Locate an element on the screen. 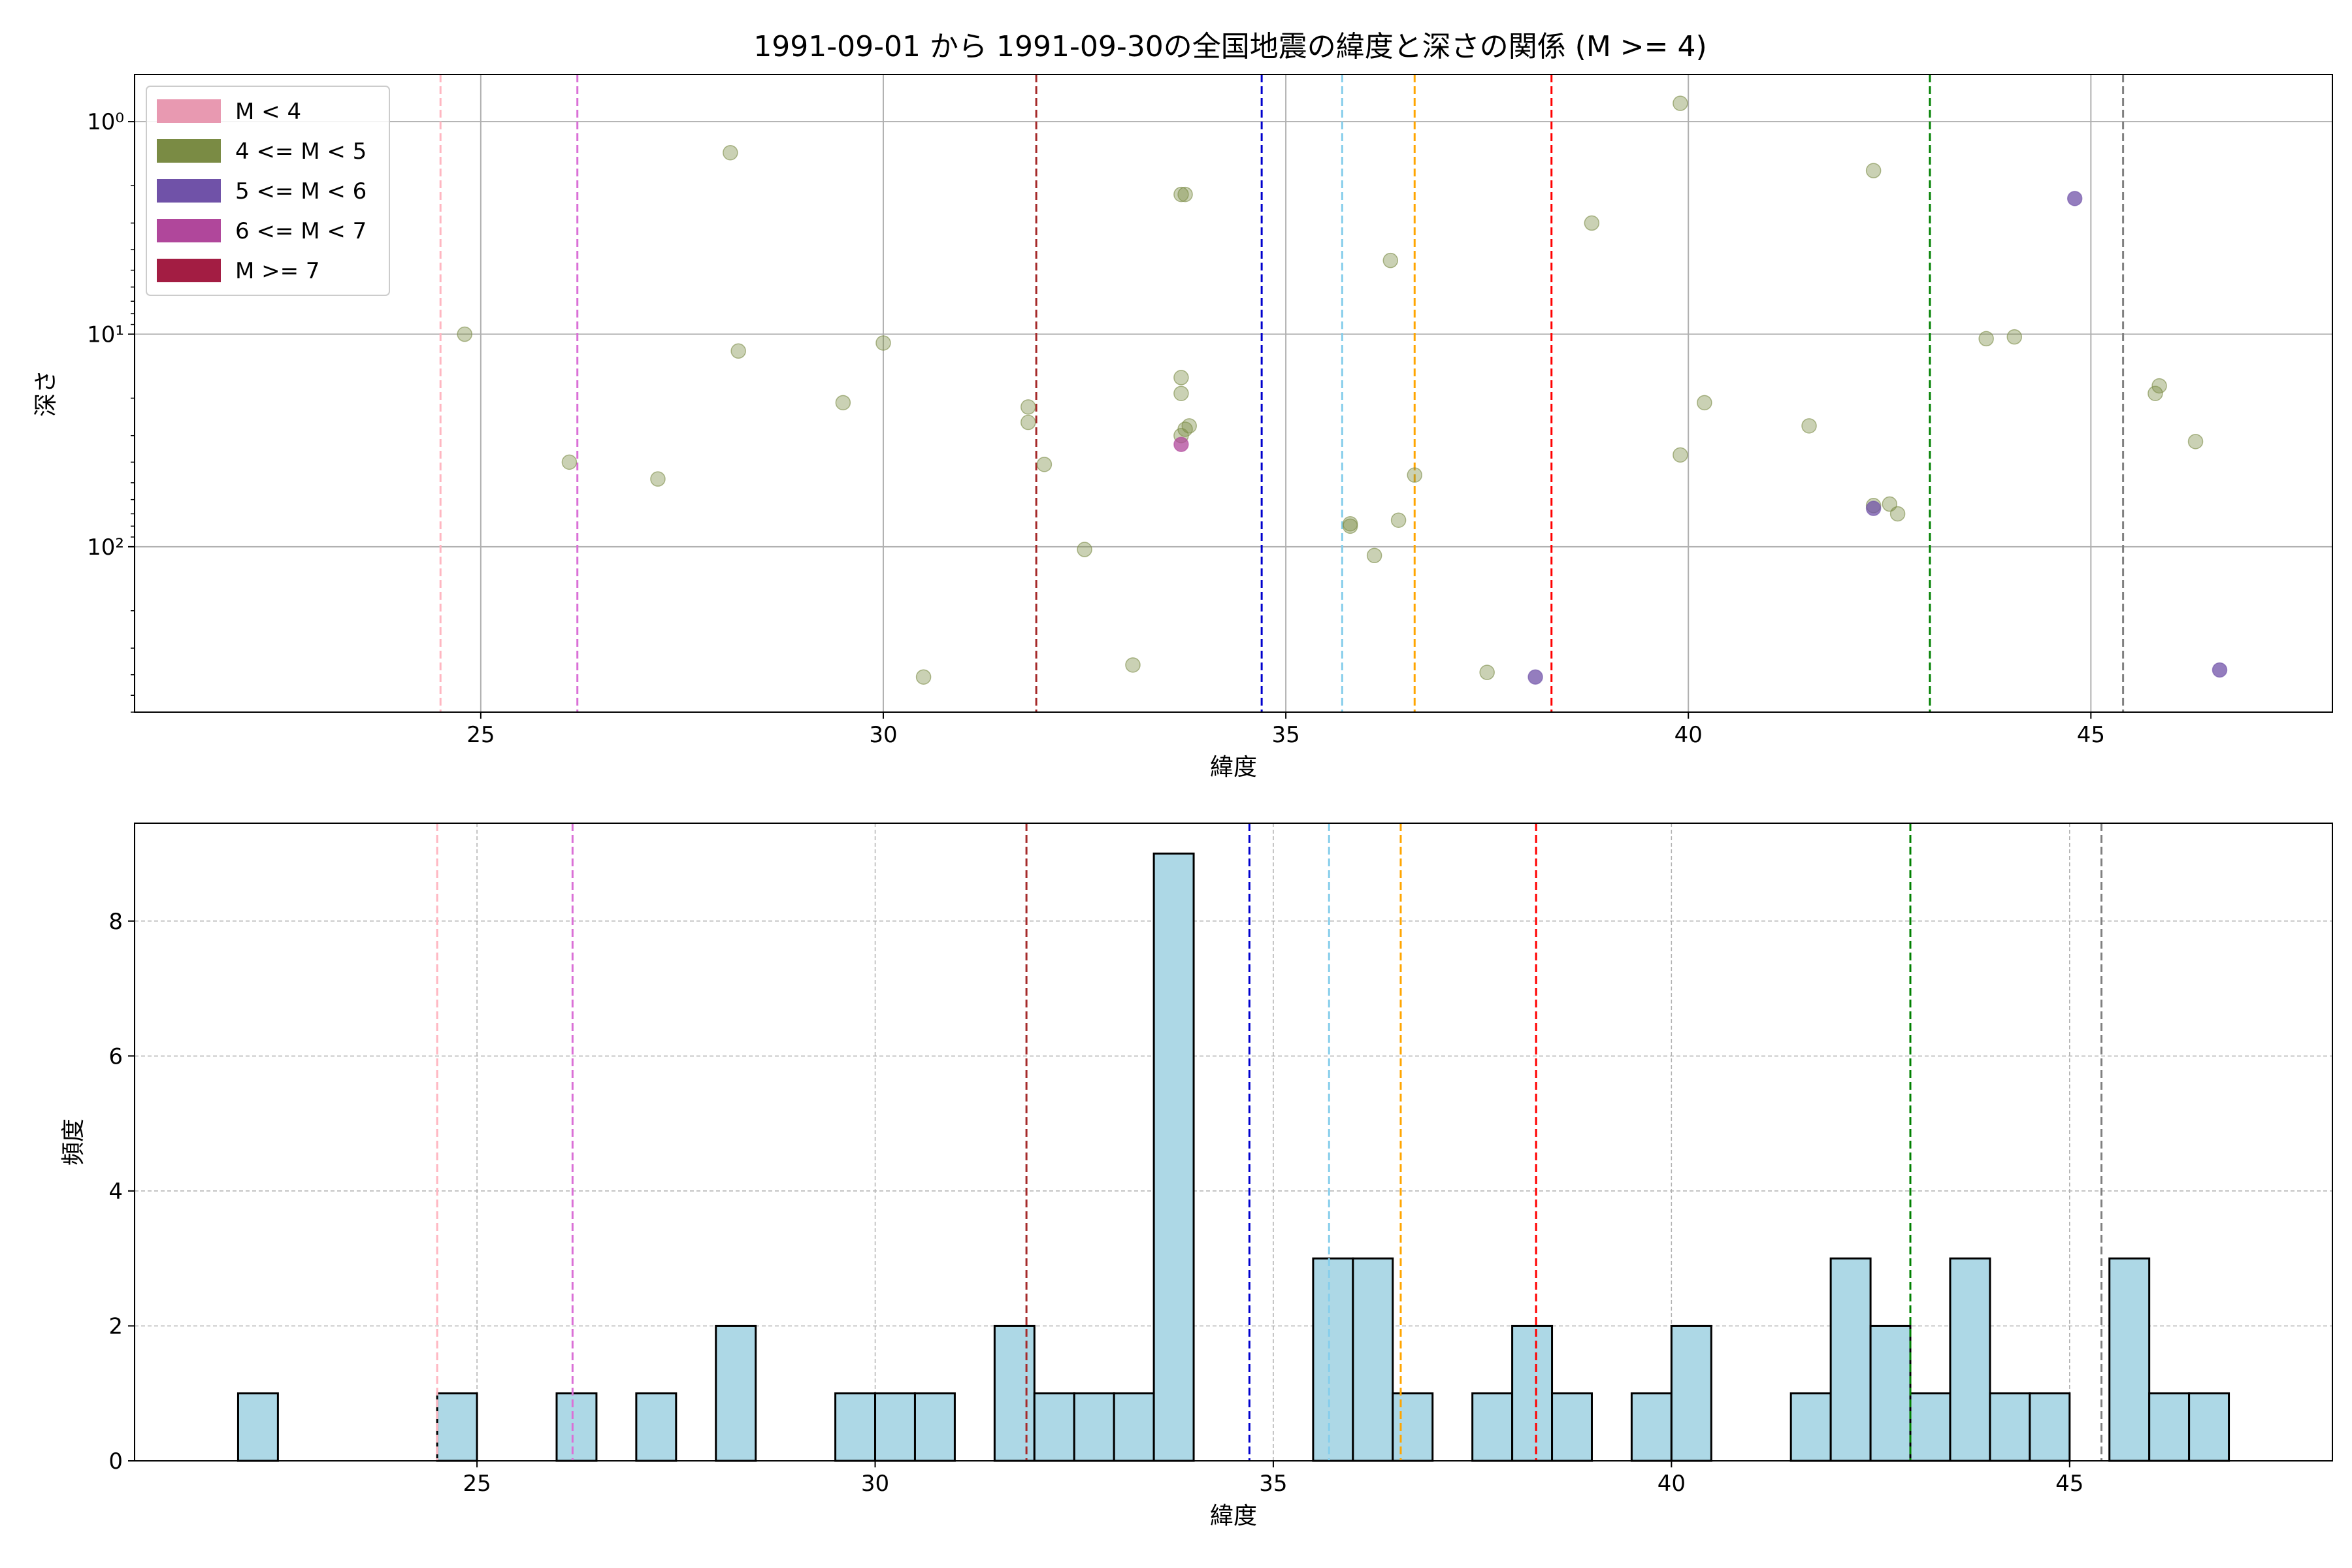 The image size is (2352, 1568). histogram-y-label: 頻度 is located at coordinates (73, 1142).